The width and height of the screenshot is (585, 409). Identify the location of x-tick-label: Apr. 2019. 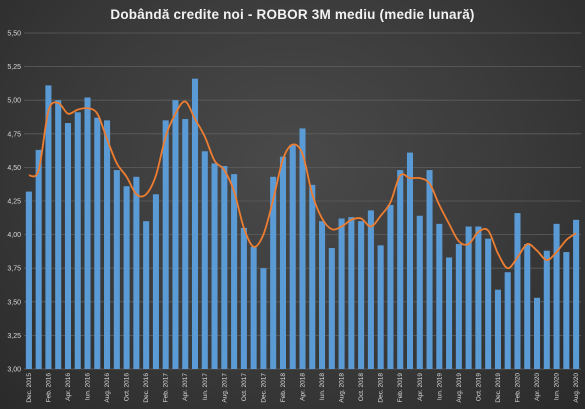
(420, 387).